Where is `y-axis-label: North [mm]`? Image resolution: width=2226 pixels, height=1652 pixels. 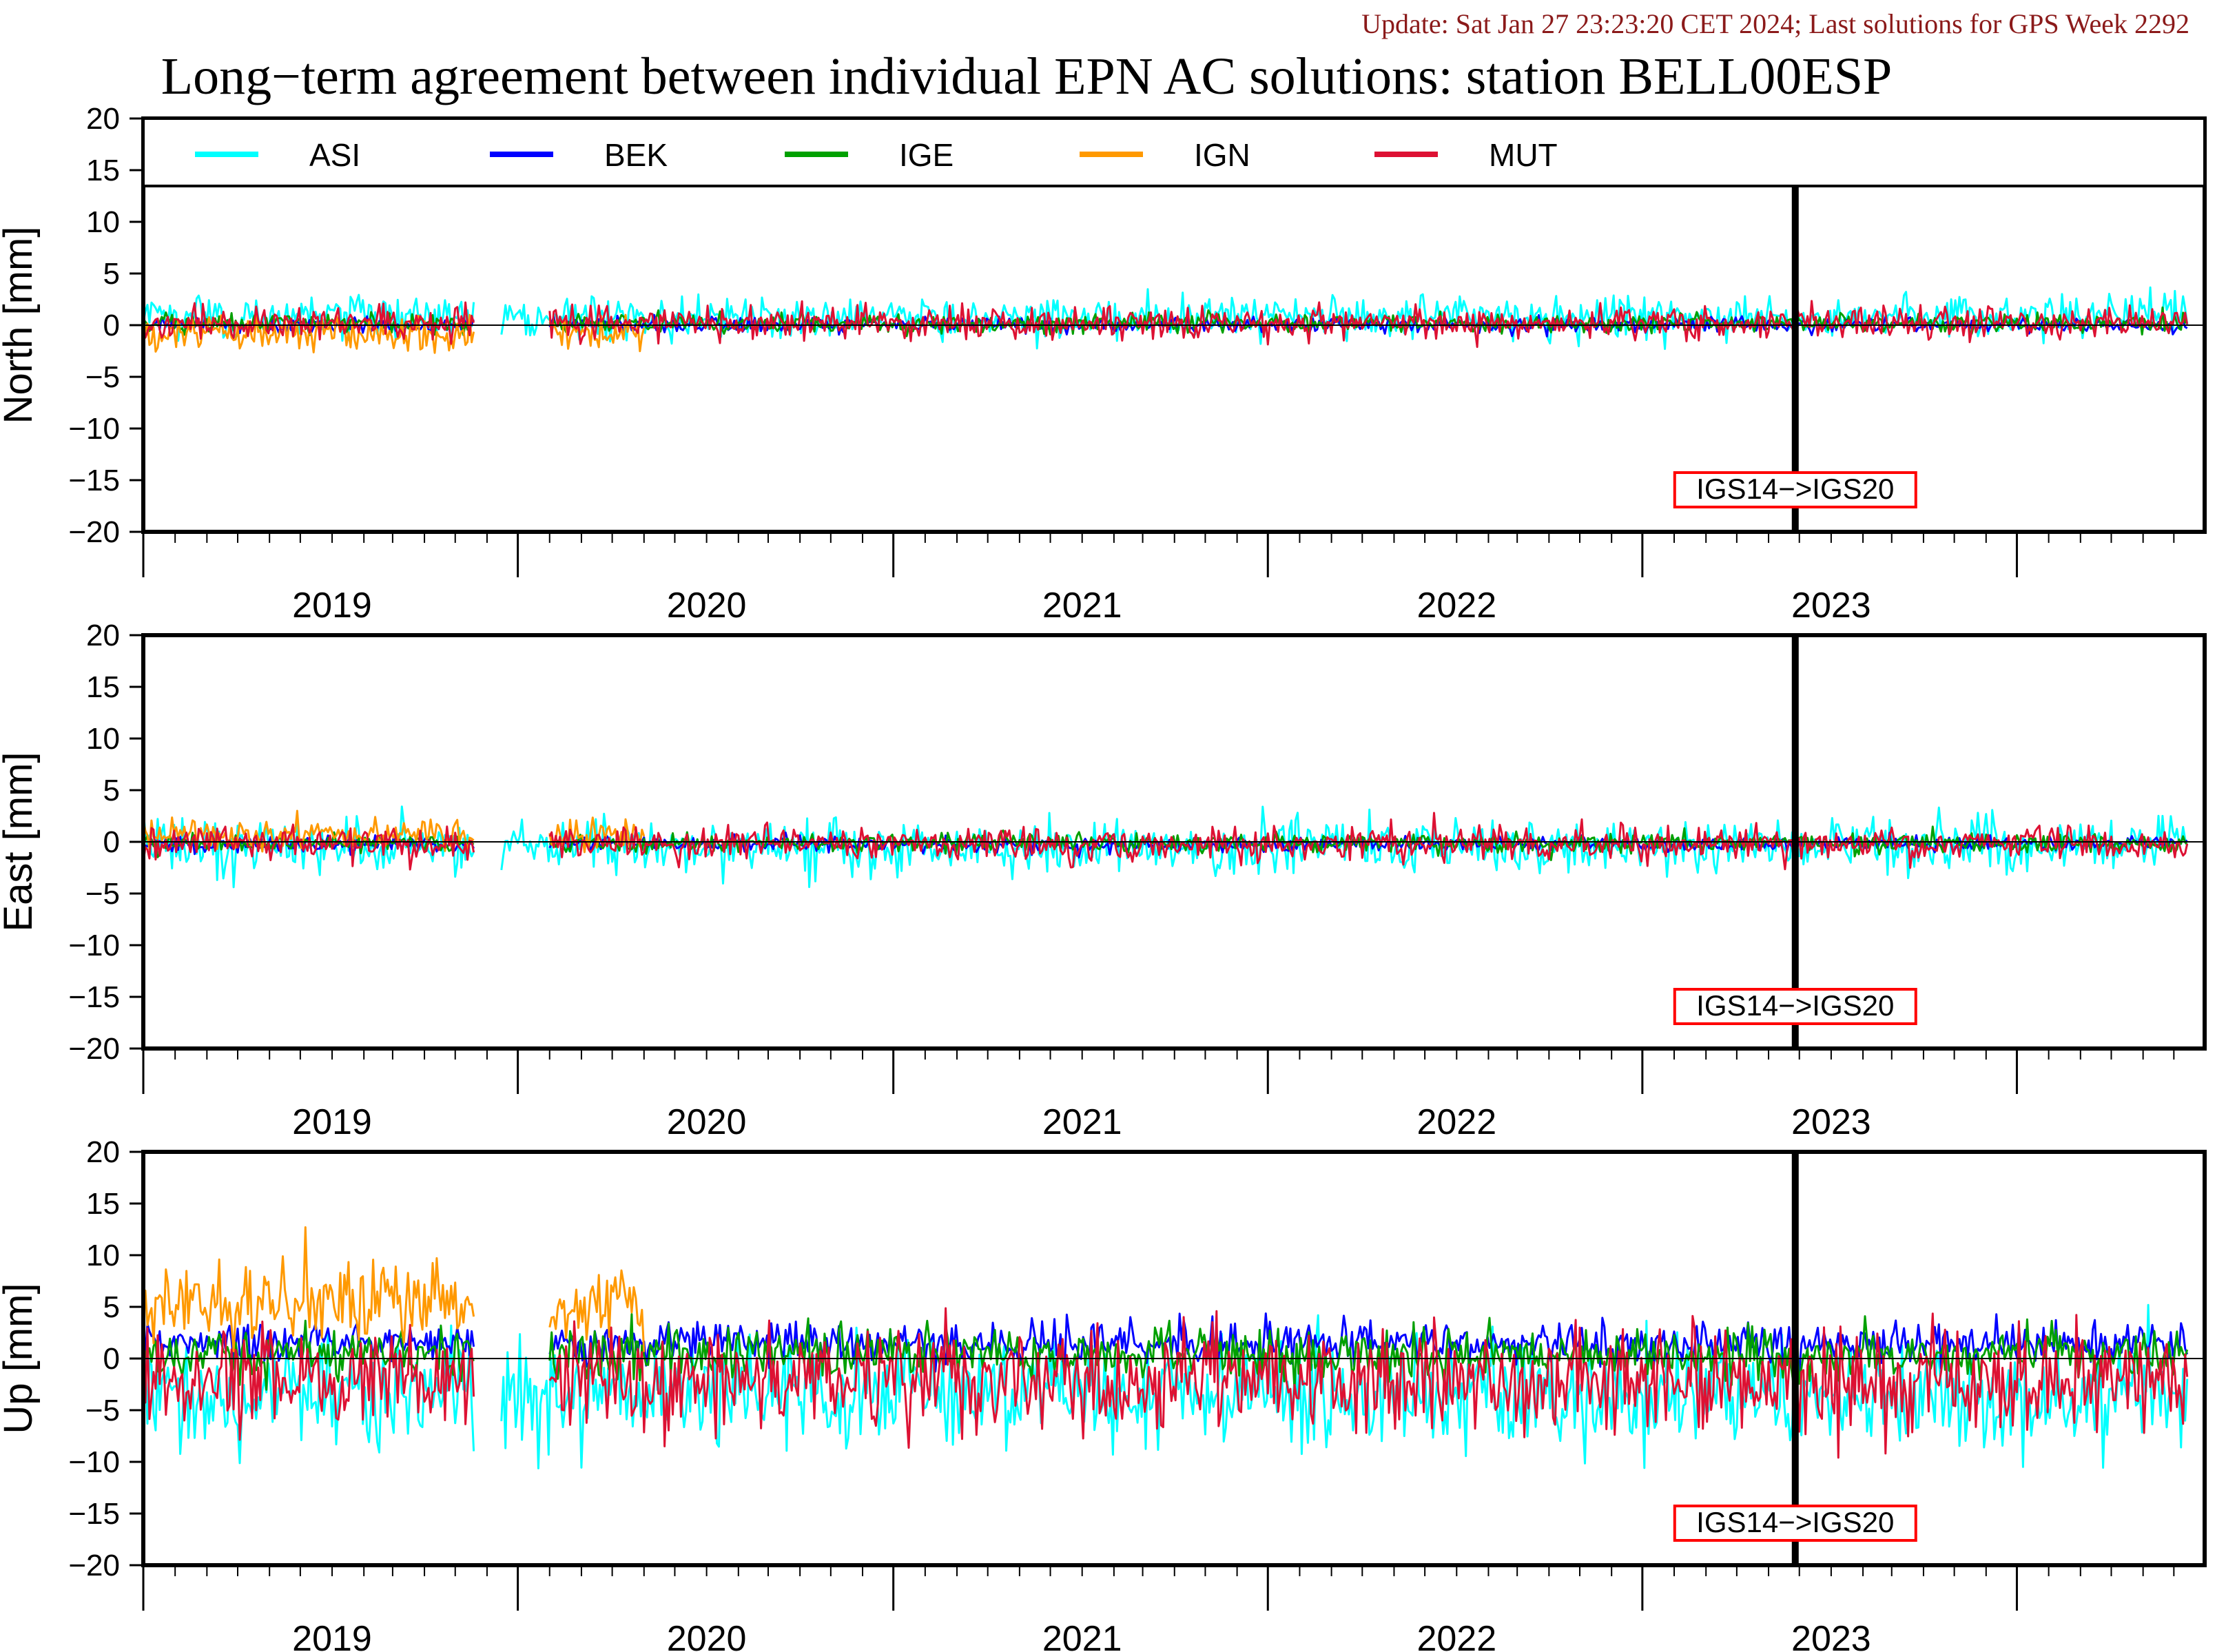 y-axis-label: North [mm] is located at coordinates (20, 325).